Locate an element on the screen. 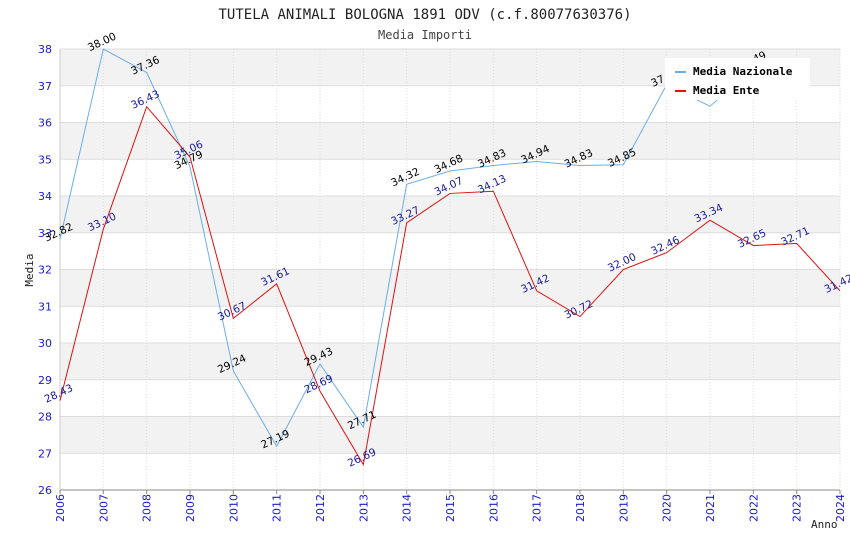 The height and width of the screenshot is (550, 850). x-tick-label: 2015 is located at coordinates (450, 508).